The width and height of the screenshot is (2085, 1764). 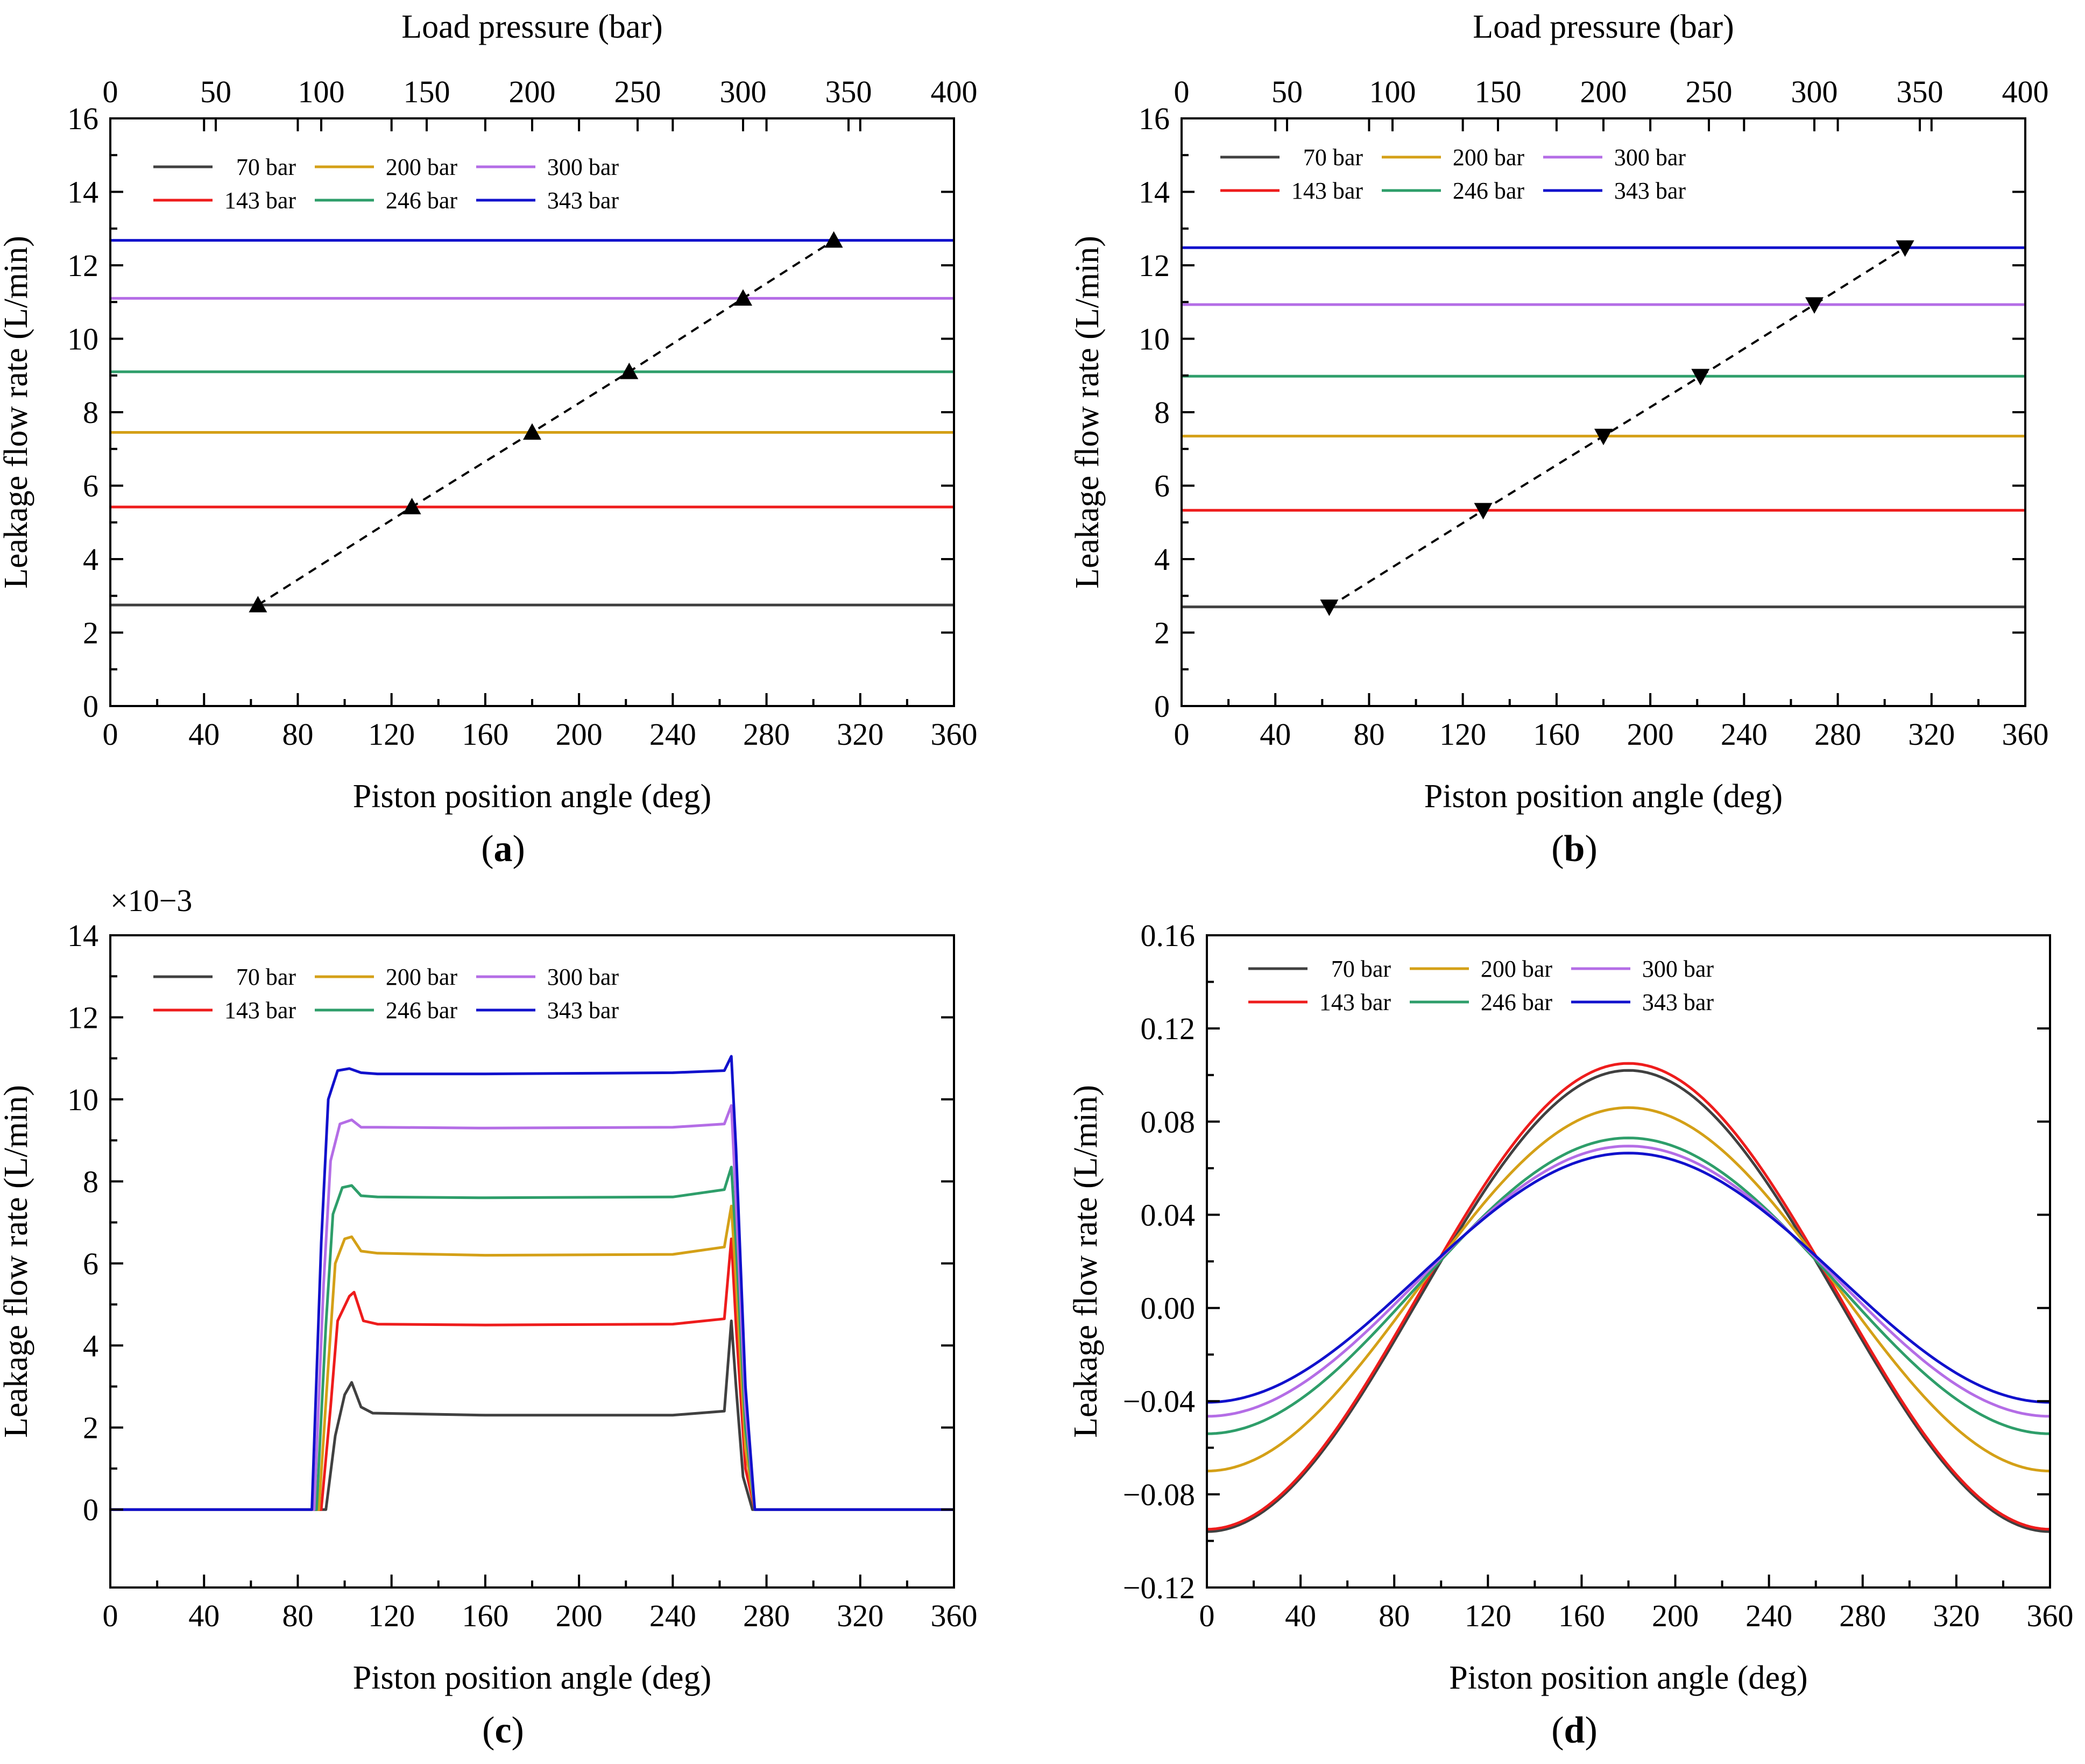 I want to click on y-tick-label: 6, so click(x=91, y=486).